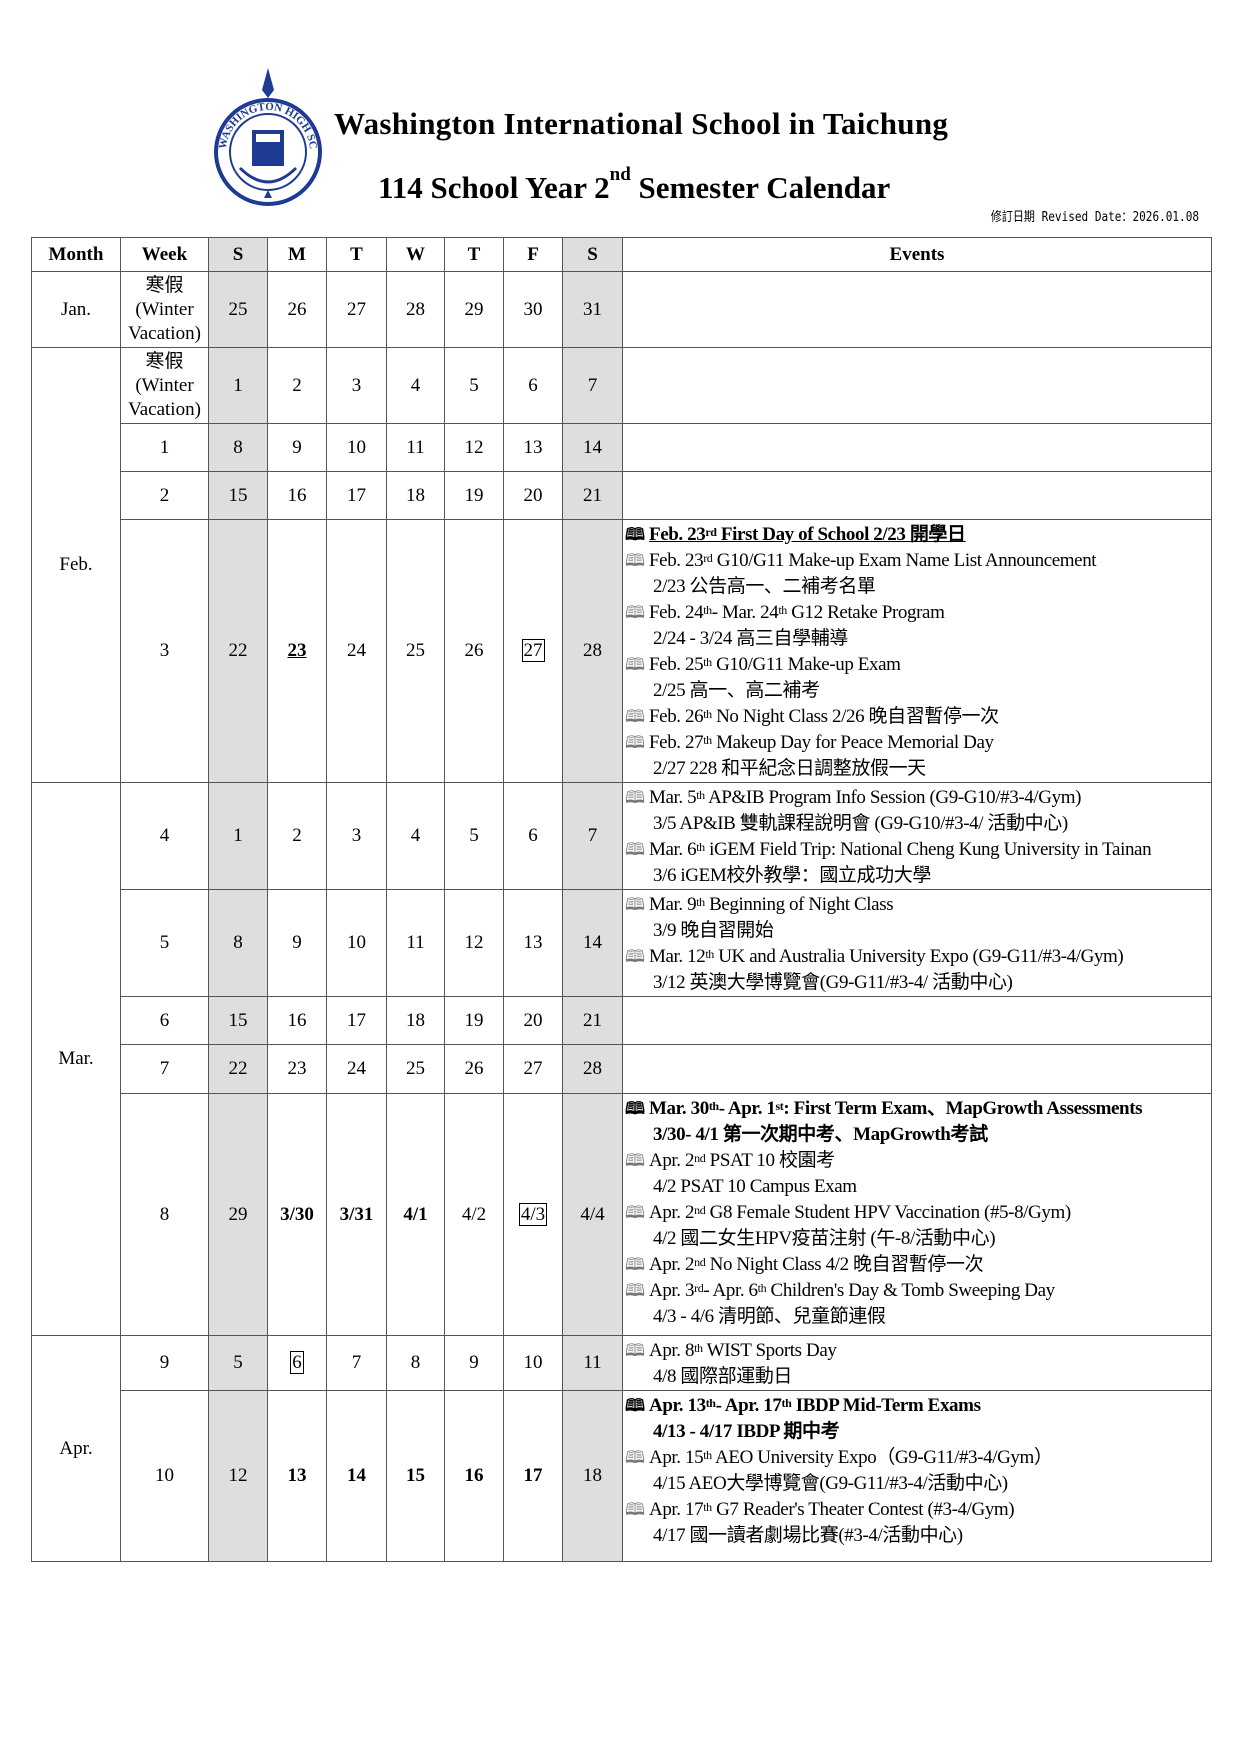 This screenshot has width=1241, height=1755. What do you see at coordinates (882, 1457) in the screenshot?
I see `event-text: AEO University Expo（G9-G11/#3-4/Gym）` at bounding box center [882, 1457].